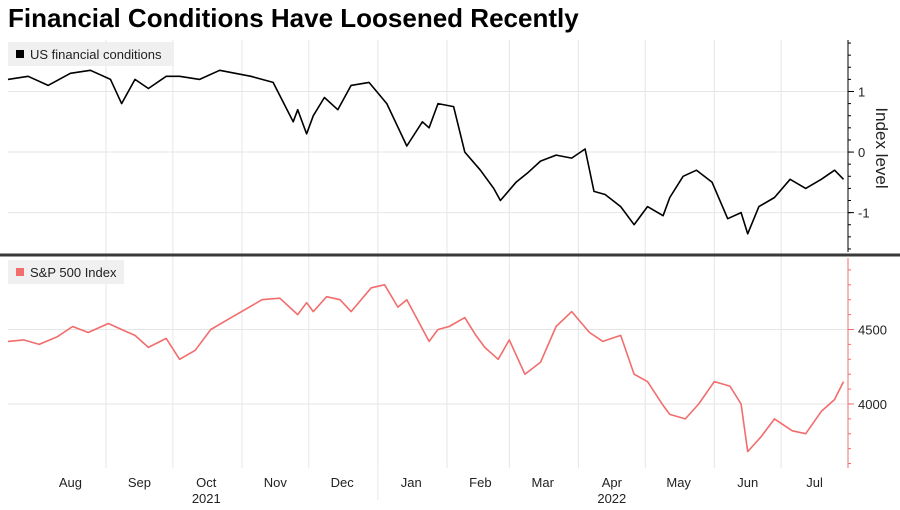 Image resolution: width=900 pixels, height=510 pixels. What do you see at coordinates (612, 482) in the screenshot?
I see `x-tick-label: Apr` at bounding box center [612, 482].